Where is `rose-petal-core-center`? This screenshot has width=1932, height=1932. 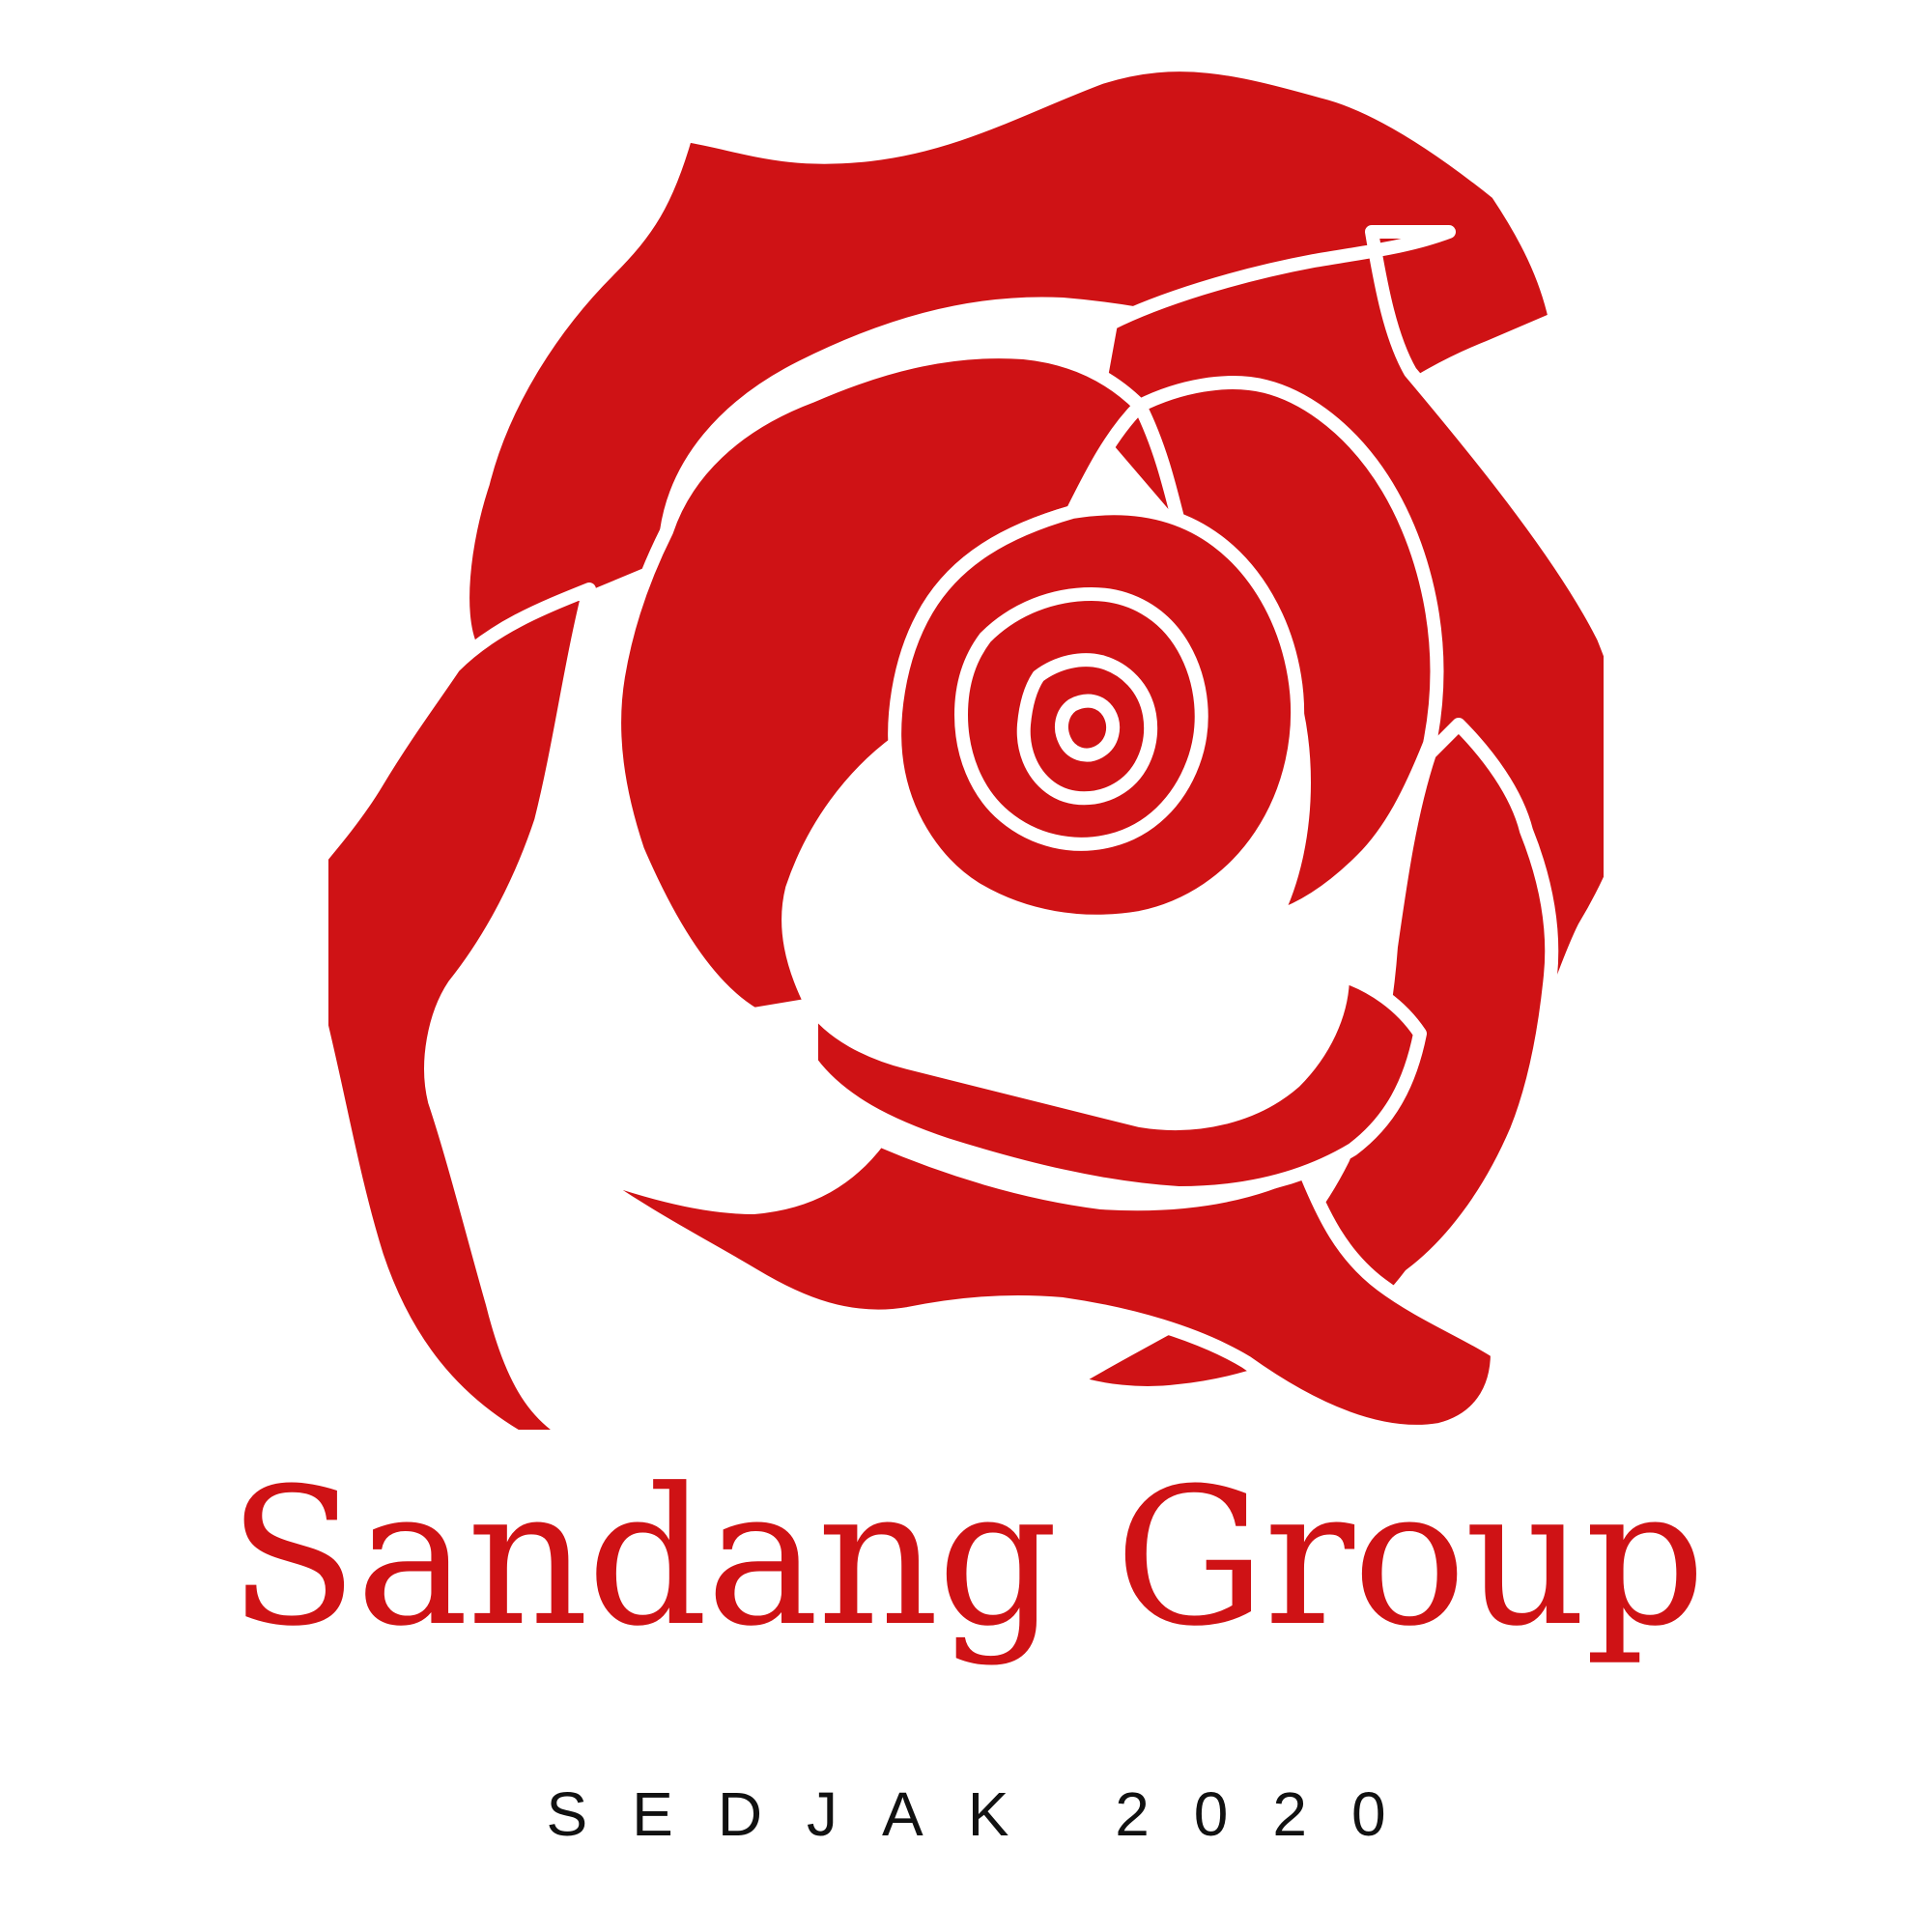 rose-petal-core-center is located at coordinates (1087, 728).